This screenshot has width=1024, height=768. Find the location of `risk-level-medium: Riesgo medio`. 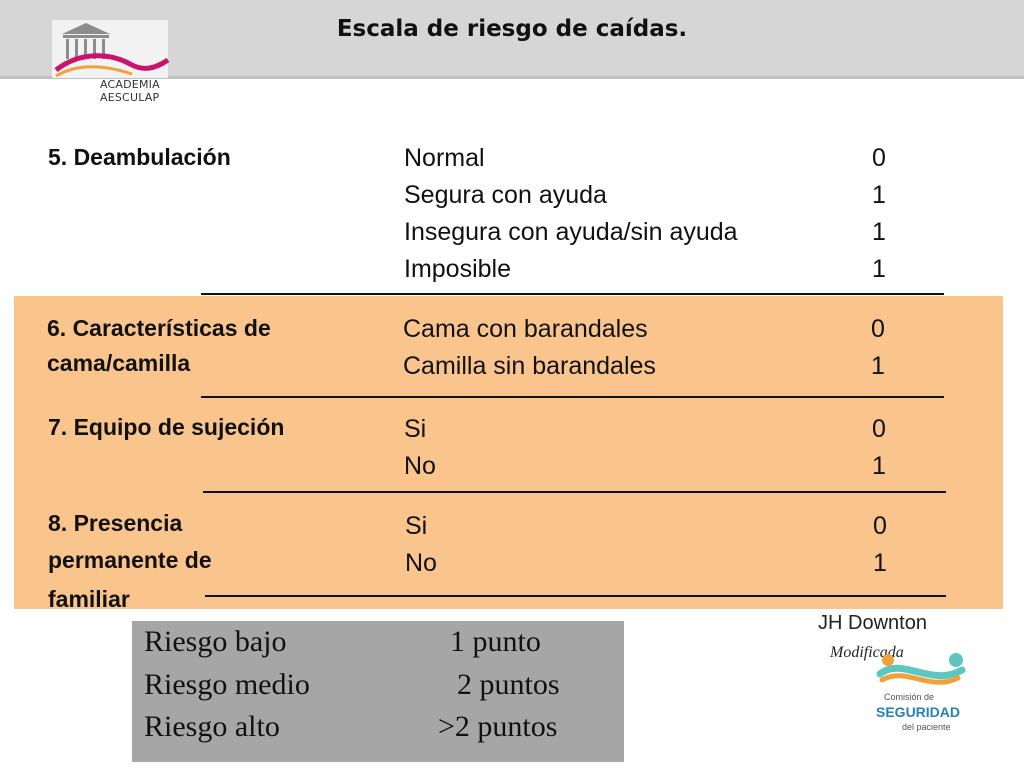

risk-level-medium: Riesgo medio is located at coordinates (227, 684).